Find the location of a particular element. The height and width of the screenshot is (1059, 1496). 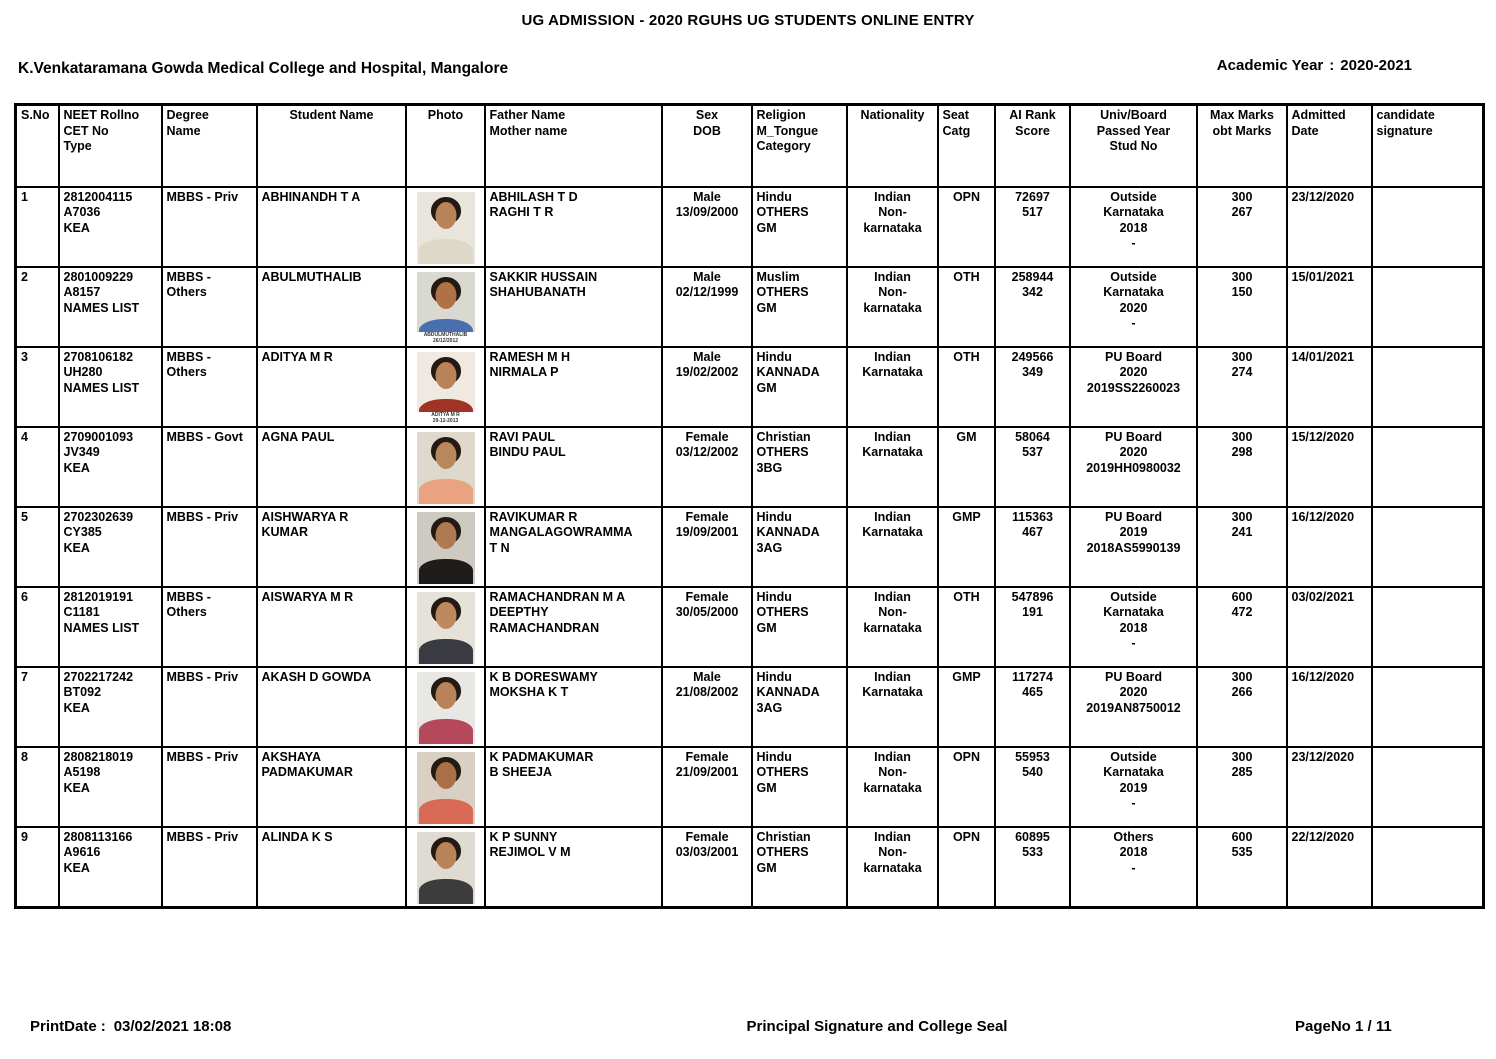

cell-univ: PU Board 2019 2018AS5990139 is located at coordinates (1133, 546).